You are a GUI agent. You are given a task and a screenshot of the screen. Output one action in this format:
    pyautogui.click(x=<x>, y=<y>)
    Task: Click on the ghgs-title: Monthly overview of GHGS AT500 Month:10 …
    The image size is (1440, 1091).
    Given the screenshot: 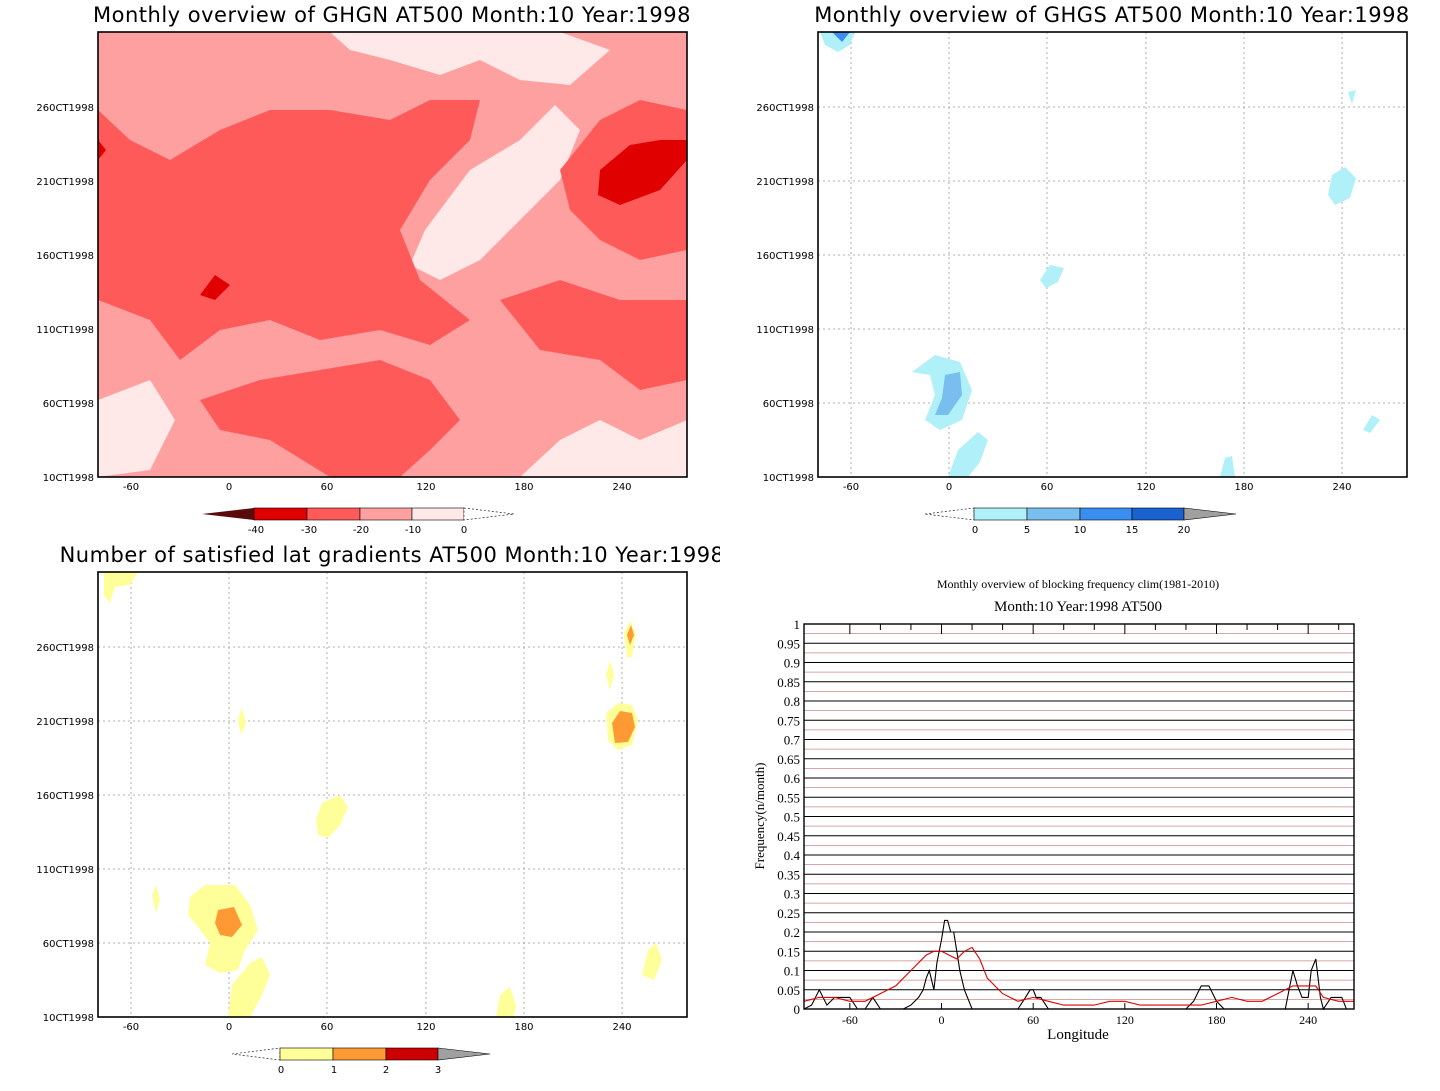 What is the action you would take?
    pyautogui.click(x=1112, y=15)
    